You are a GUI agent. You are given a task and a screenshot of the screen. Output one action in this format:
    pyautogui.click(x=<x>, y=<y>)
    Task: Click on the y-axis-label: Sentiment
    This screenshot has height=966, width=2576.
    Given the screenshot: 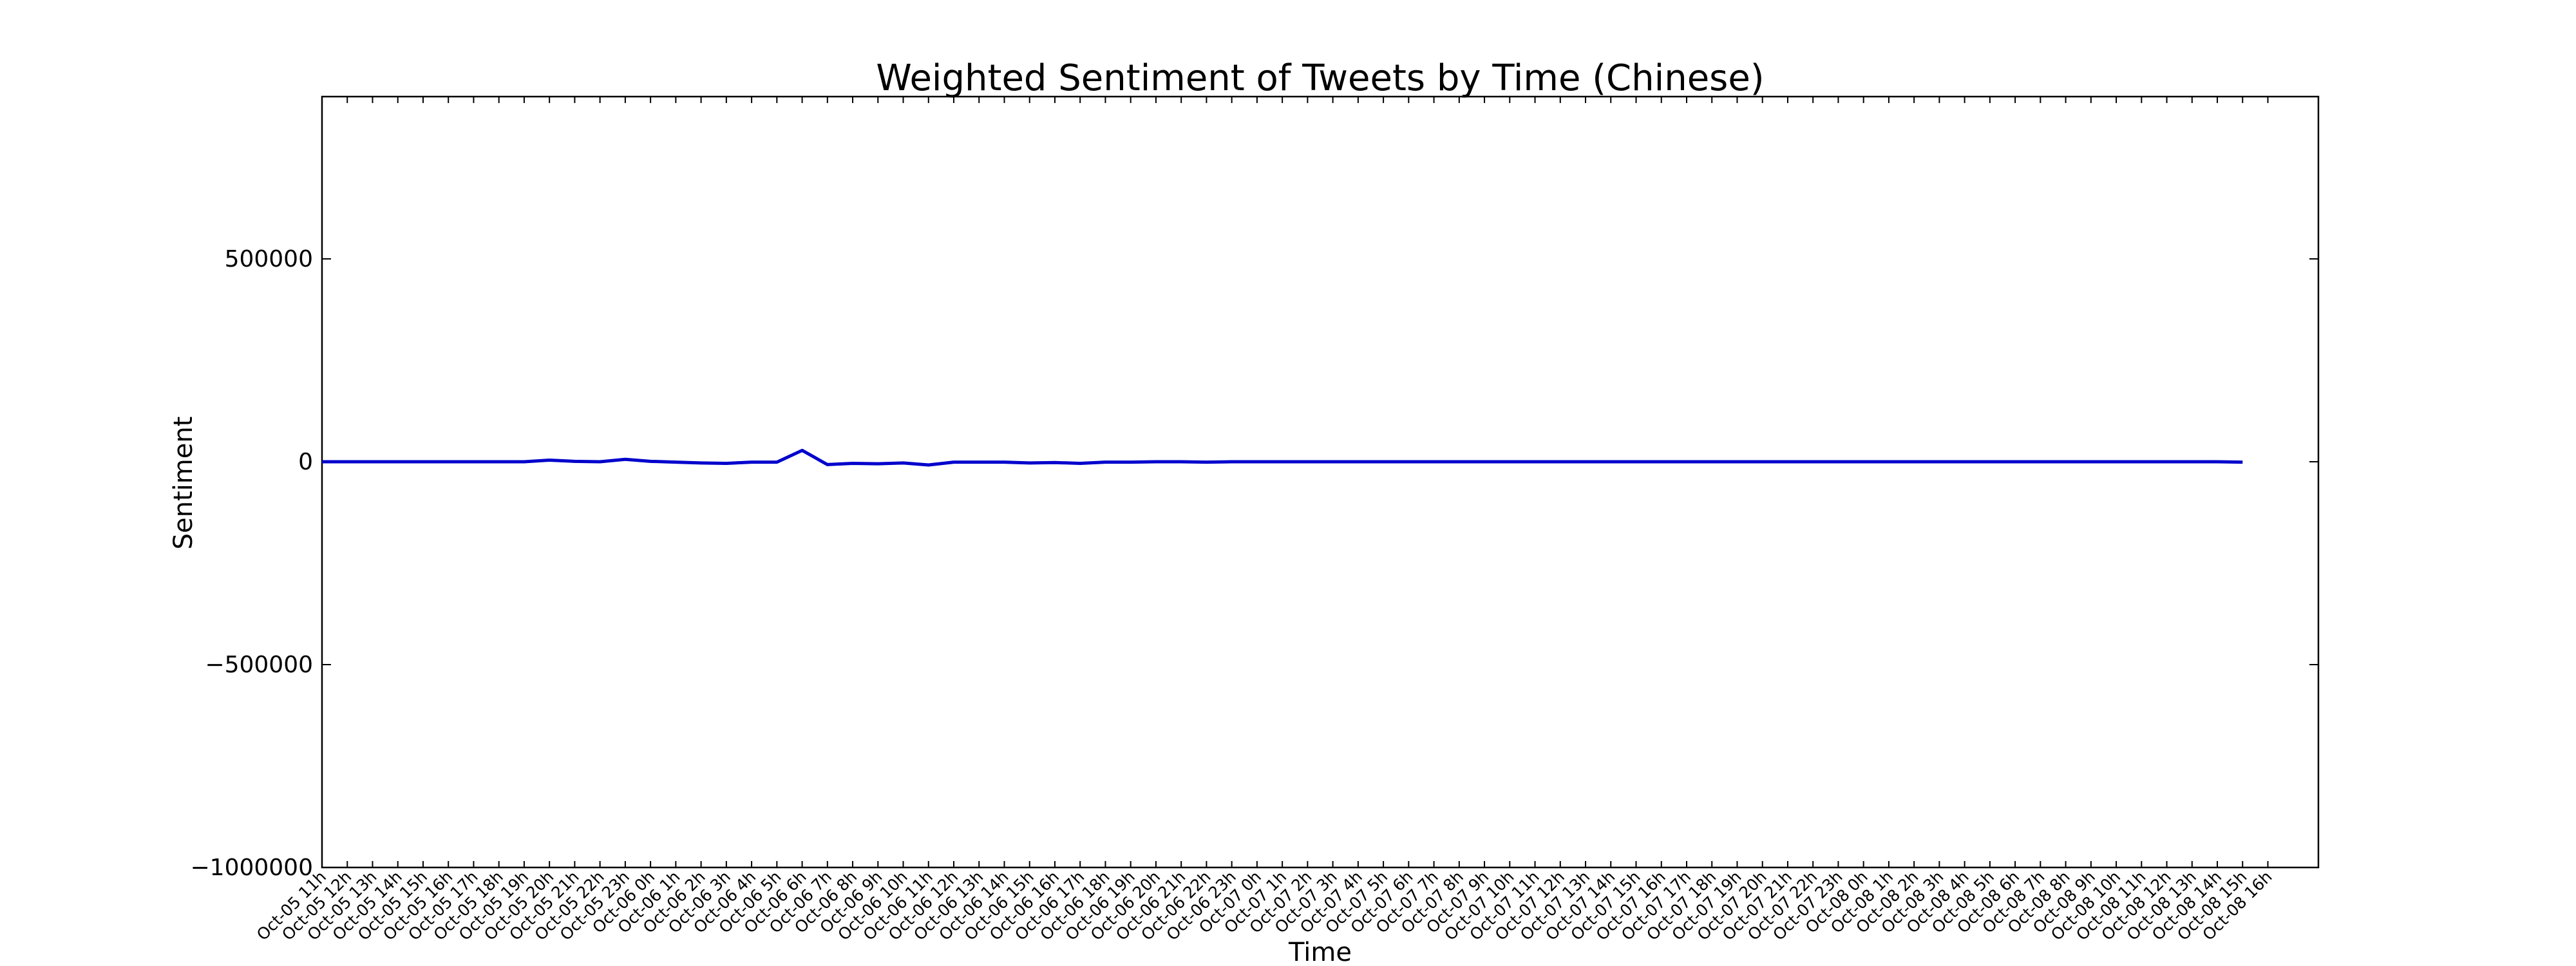 What is the action you would take?
    pyautogui.click(x=183, y=483)
    